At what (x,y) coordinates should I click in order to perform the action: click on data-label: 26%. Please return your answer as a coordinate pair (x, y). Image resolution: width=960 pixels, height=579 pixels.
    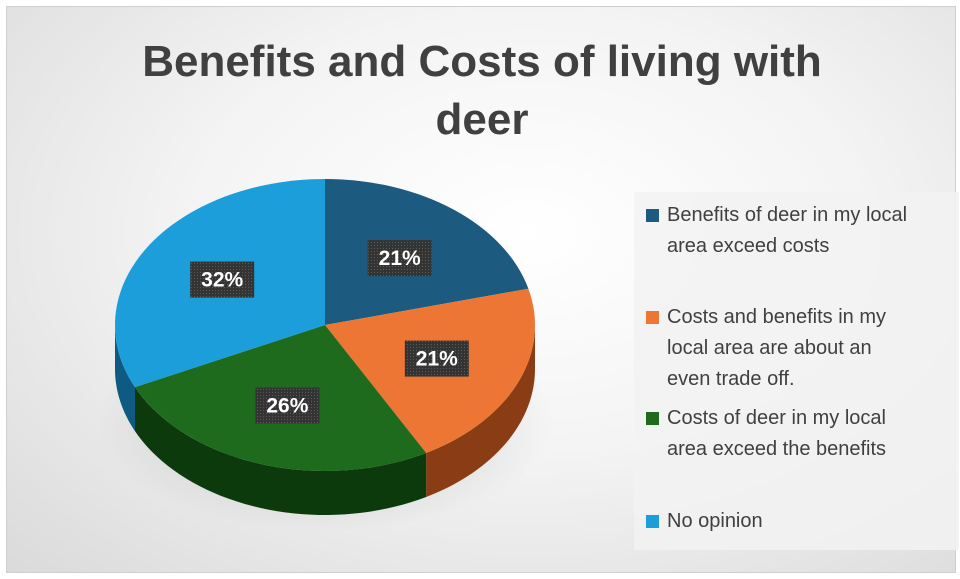
    Looking at the image, I should click on (287, 405).